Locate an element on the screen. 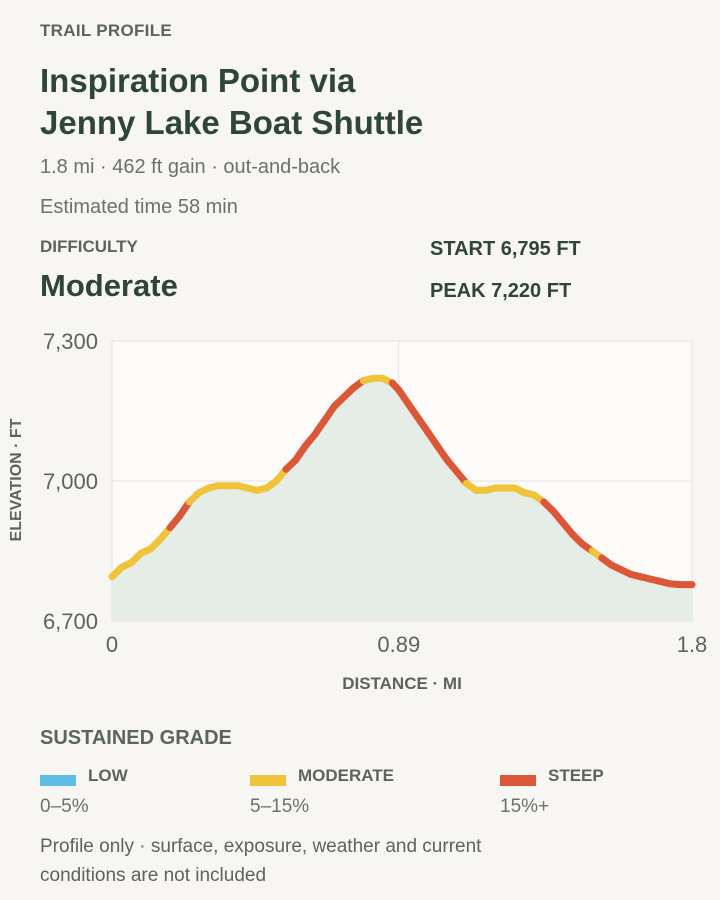 The height and width of the screenshot is (900, 720). y-tick-label: 7,000 is located at coordinates (70, 481).